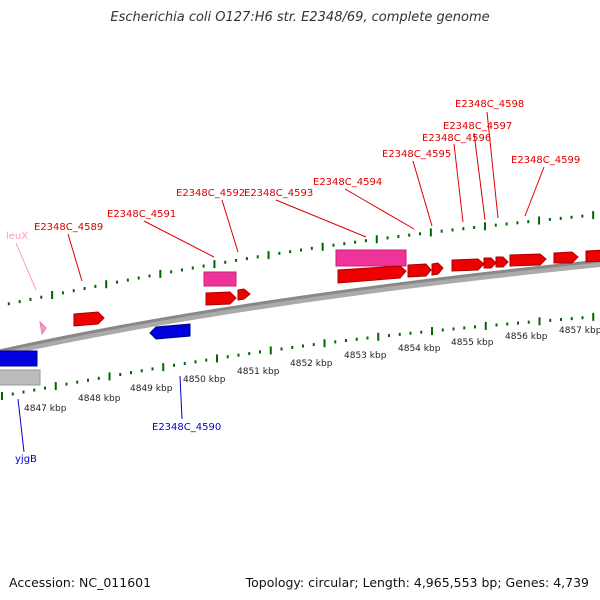  I want to click on gene-label-4599: E2348C_4599, so click(545, 160).